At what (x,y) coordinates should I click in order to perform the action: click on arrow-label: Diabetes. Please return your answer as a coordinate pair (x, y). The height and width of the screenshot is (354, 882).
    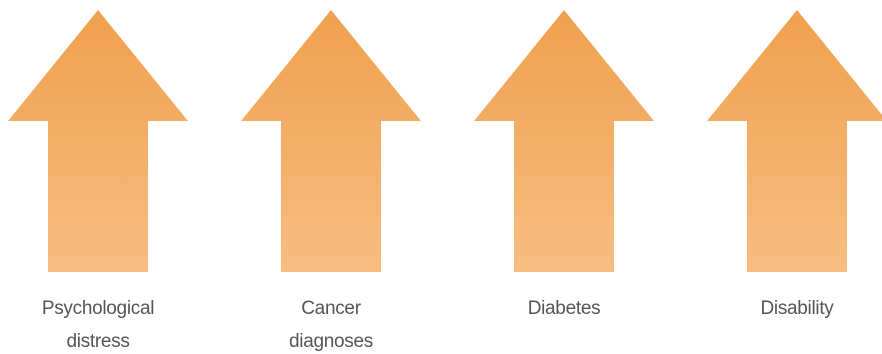
    Looking at the image, I should click on (564, 308).